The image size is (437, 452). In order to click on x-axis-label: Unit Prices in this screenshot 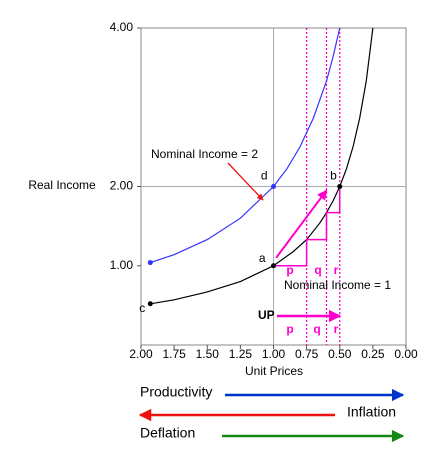, I will do `click(274, 371)`.